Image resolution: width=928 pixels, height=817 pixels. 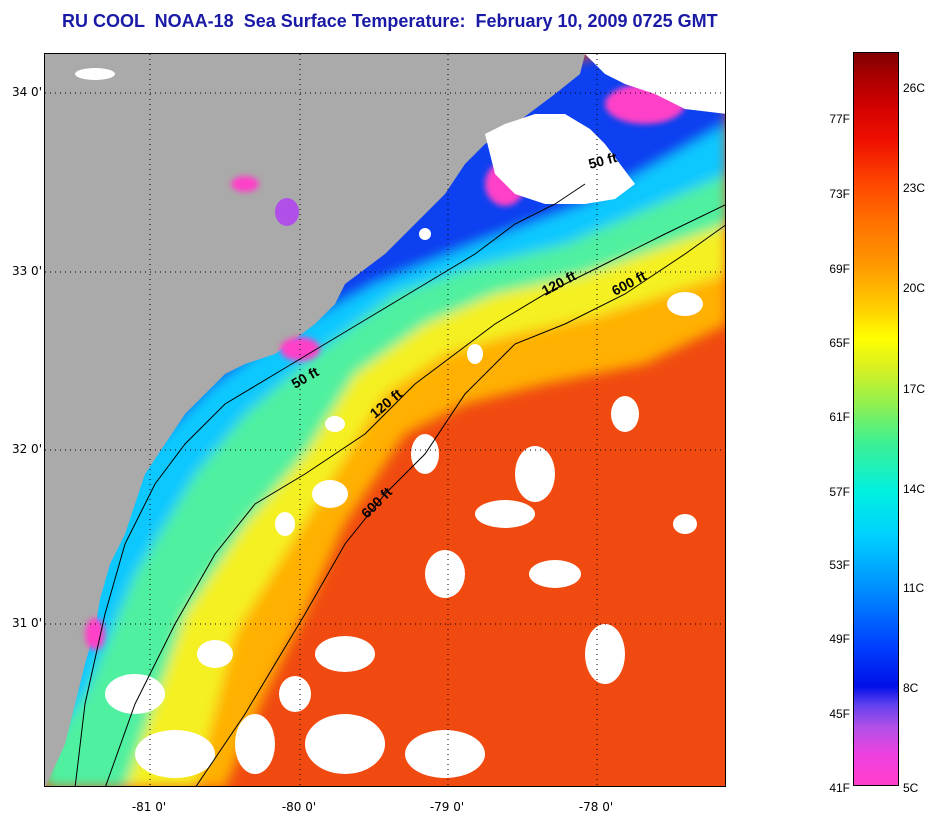 I want to click on lon-tick-label: -80 0', so click(x=299, y=807).